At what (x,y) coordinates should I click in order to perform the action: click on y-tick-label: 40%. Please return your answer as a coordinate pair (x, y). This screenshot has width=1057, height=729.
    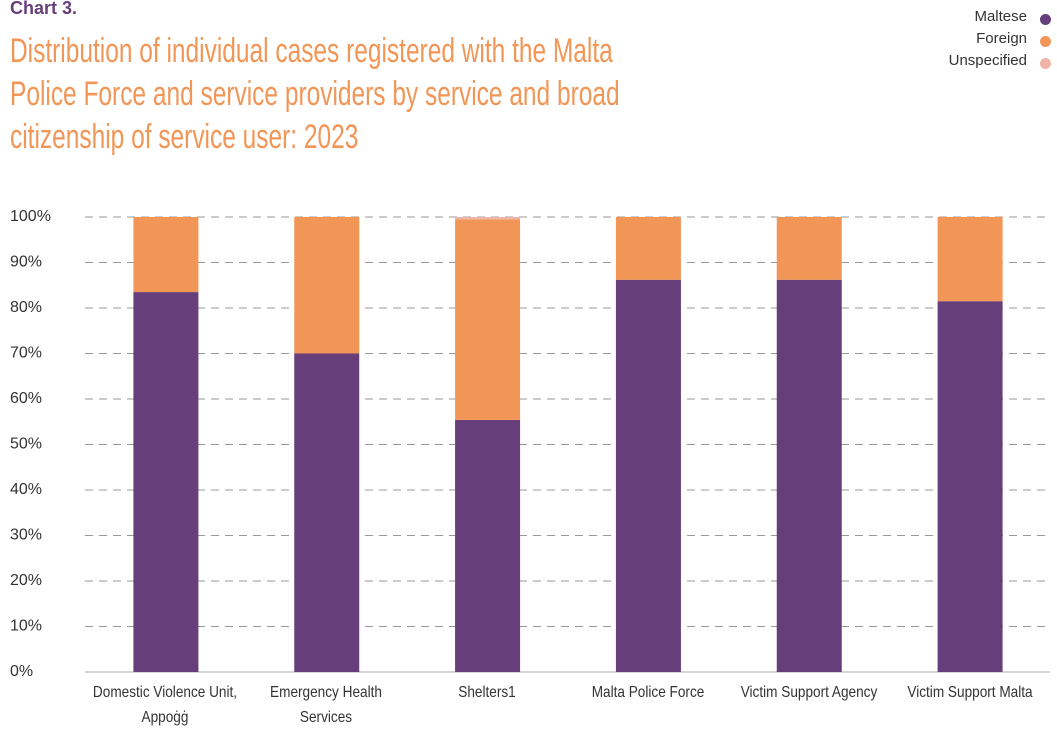
    Looking at the image, I should click on (26, 489).